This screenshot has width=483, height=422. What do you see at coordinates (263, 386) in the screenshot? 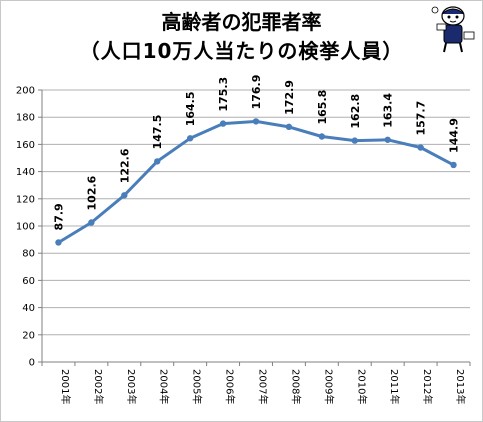
I see `x-tick-label: 2007年` at bounding box center [263, 386].